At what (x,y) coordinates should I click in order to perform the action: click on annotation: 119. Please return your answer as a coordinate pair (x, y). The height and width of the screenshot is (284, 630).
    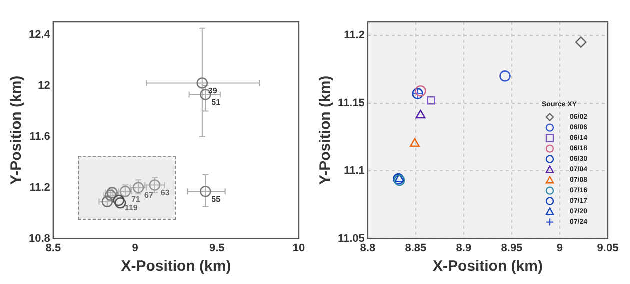
    Looking at the image, I should click on (131, 208).